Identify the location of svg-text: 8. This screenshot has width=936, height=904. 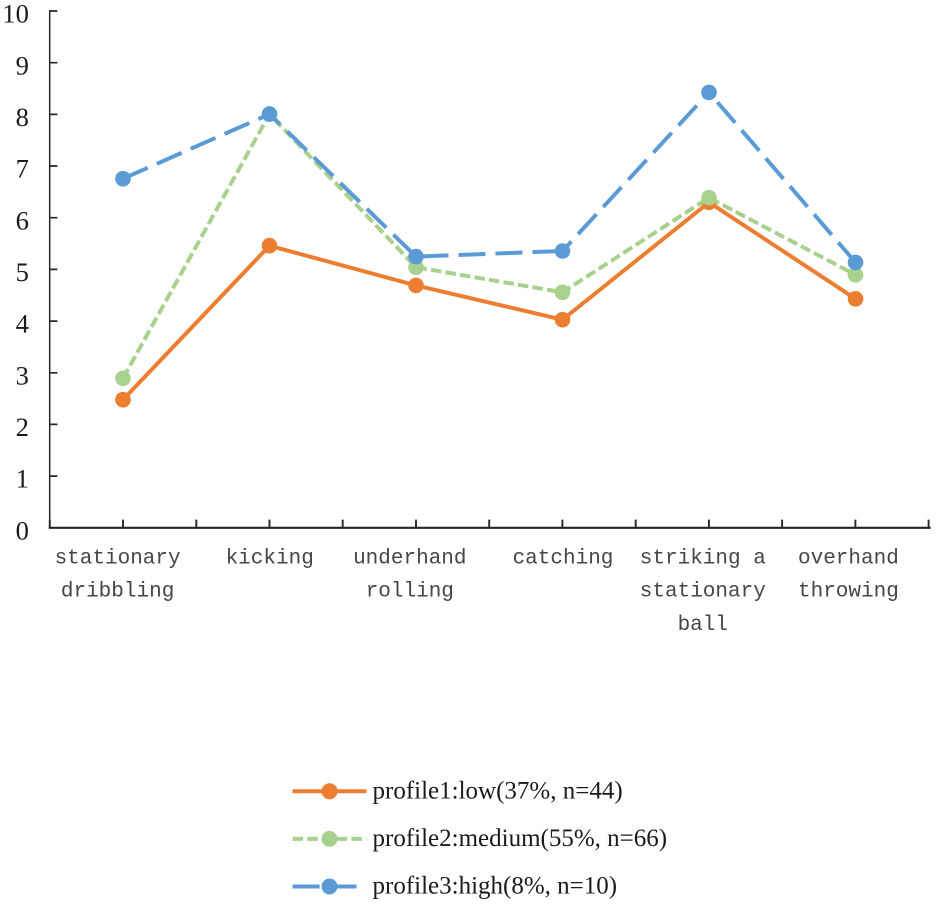
(22, 117).